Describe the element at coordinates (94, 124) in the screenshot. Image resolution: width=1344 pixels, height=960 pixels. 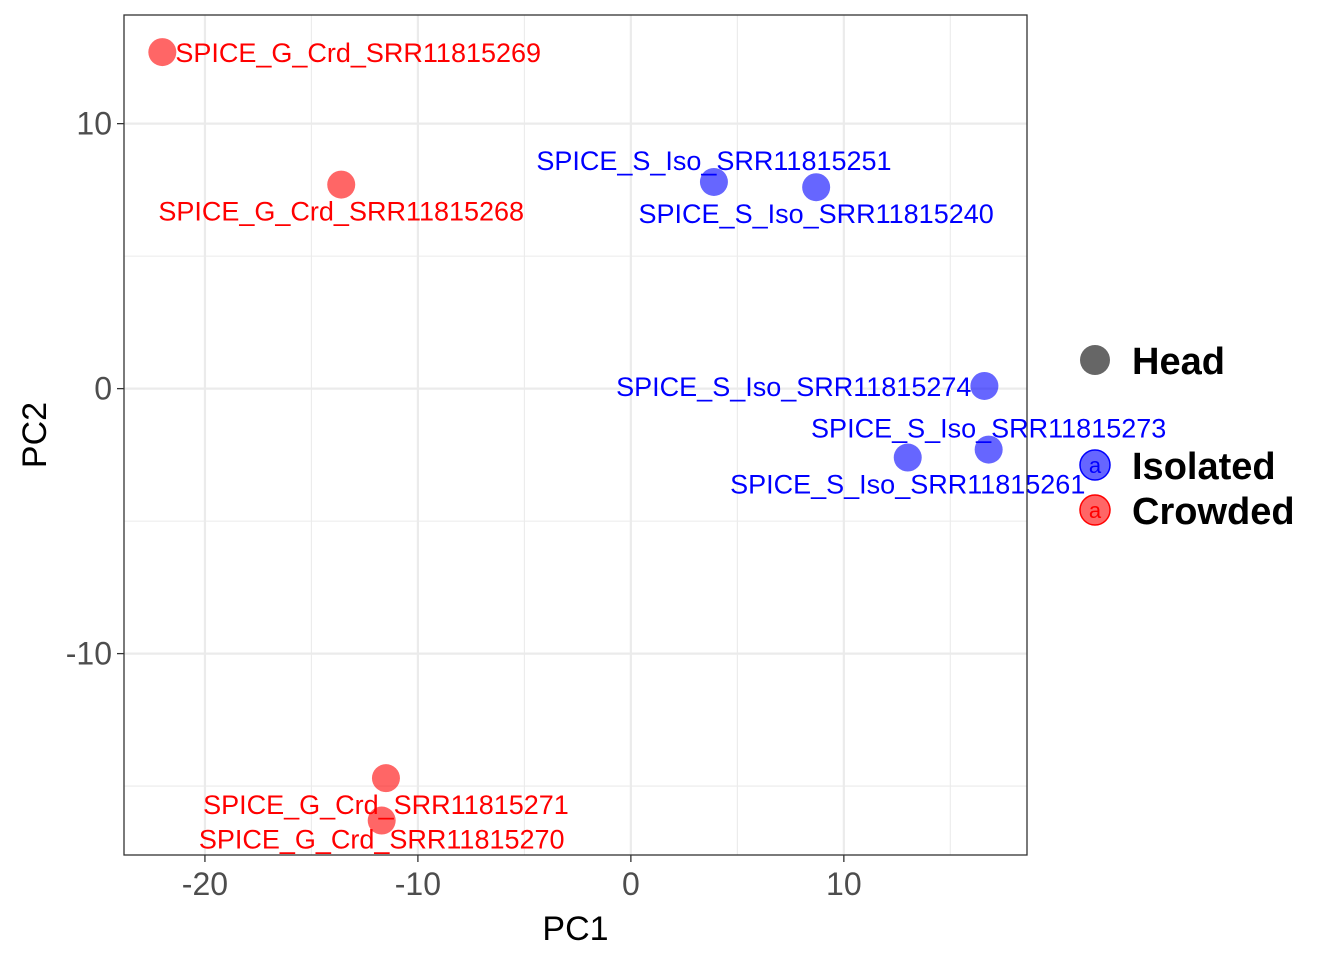
I see `y-tick-label: 10` at that location.